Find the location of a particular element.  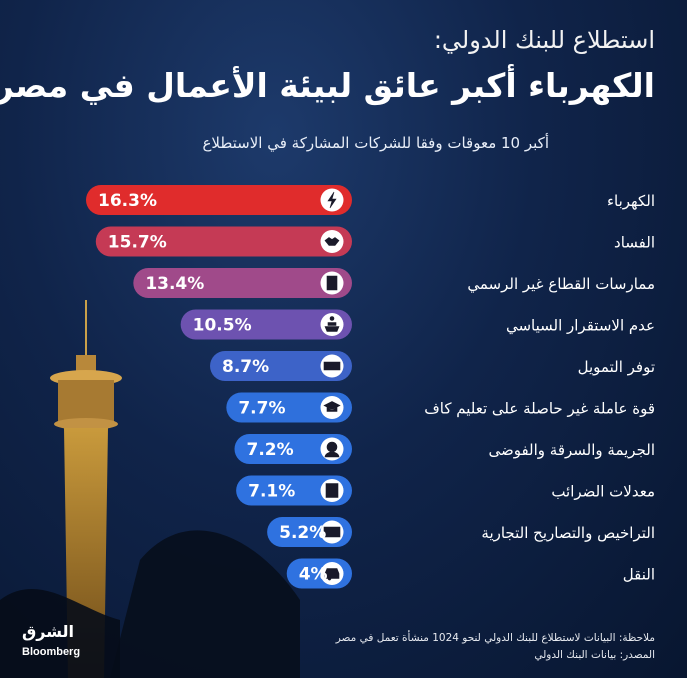

asharq-bloomberg-logo: الشرق Bloomberg is located at coordinates (59, 643).